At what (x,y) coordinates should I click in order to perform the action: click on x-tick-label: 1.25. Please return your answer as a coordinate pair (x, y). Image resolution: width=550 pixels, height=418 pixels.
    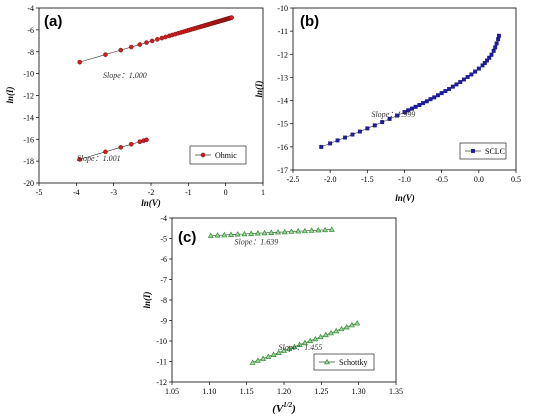
    Looking at the image, I should click on (321, 391).